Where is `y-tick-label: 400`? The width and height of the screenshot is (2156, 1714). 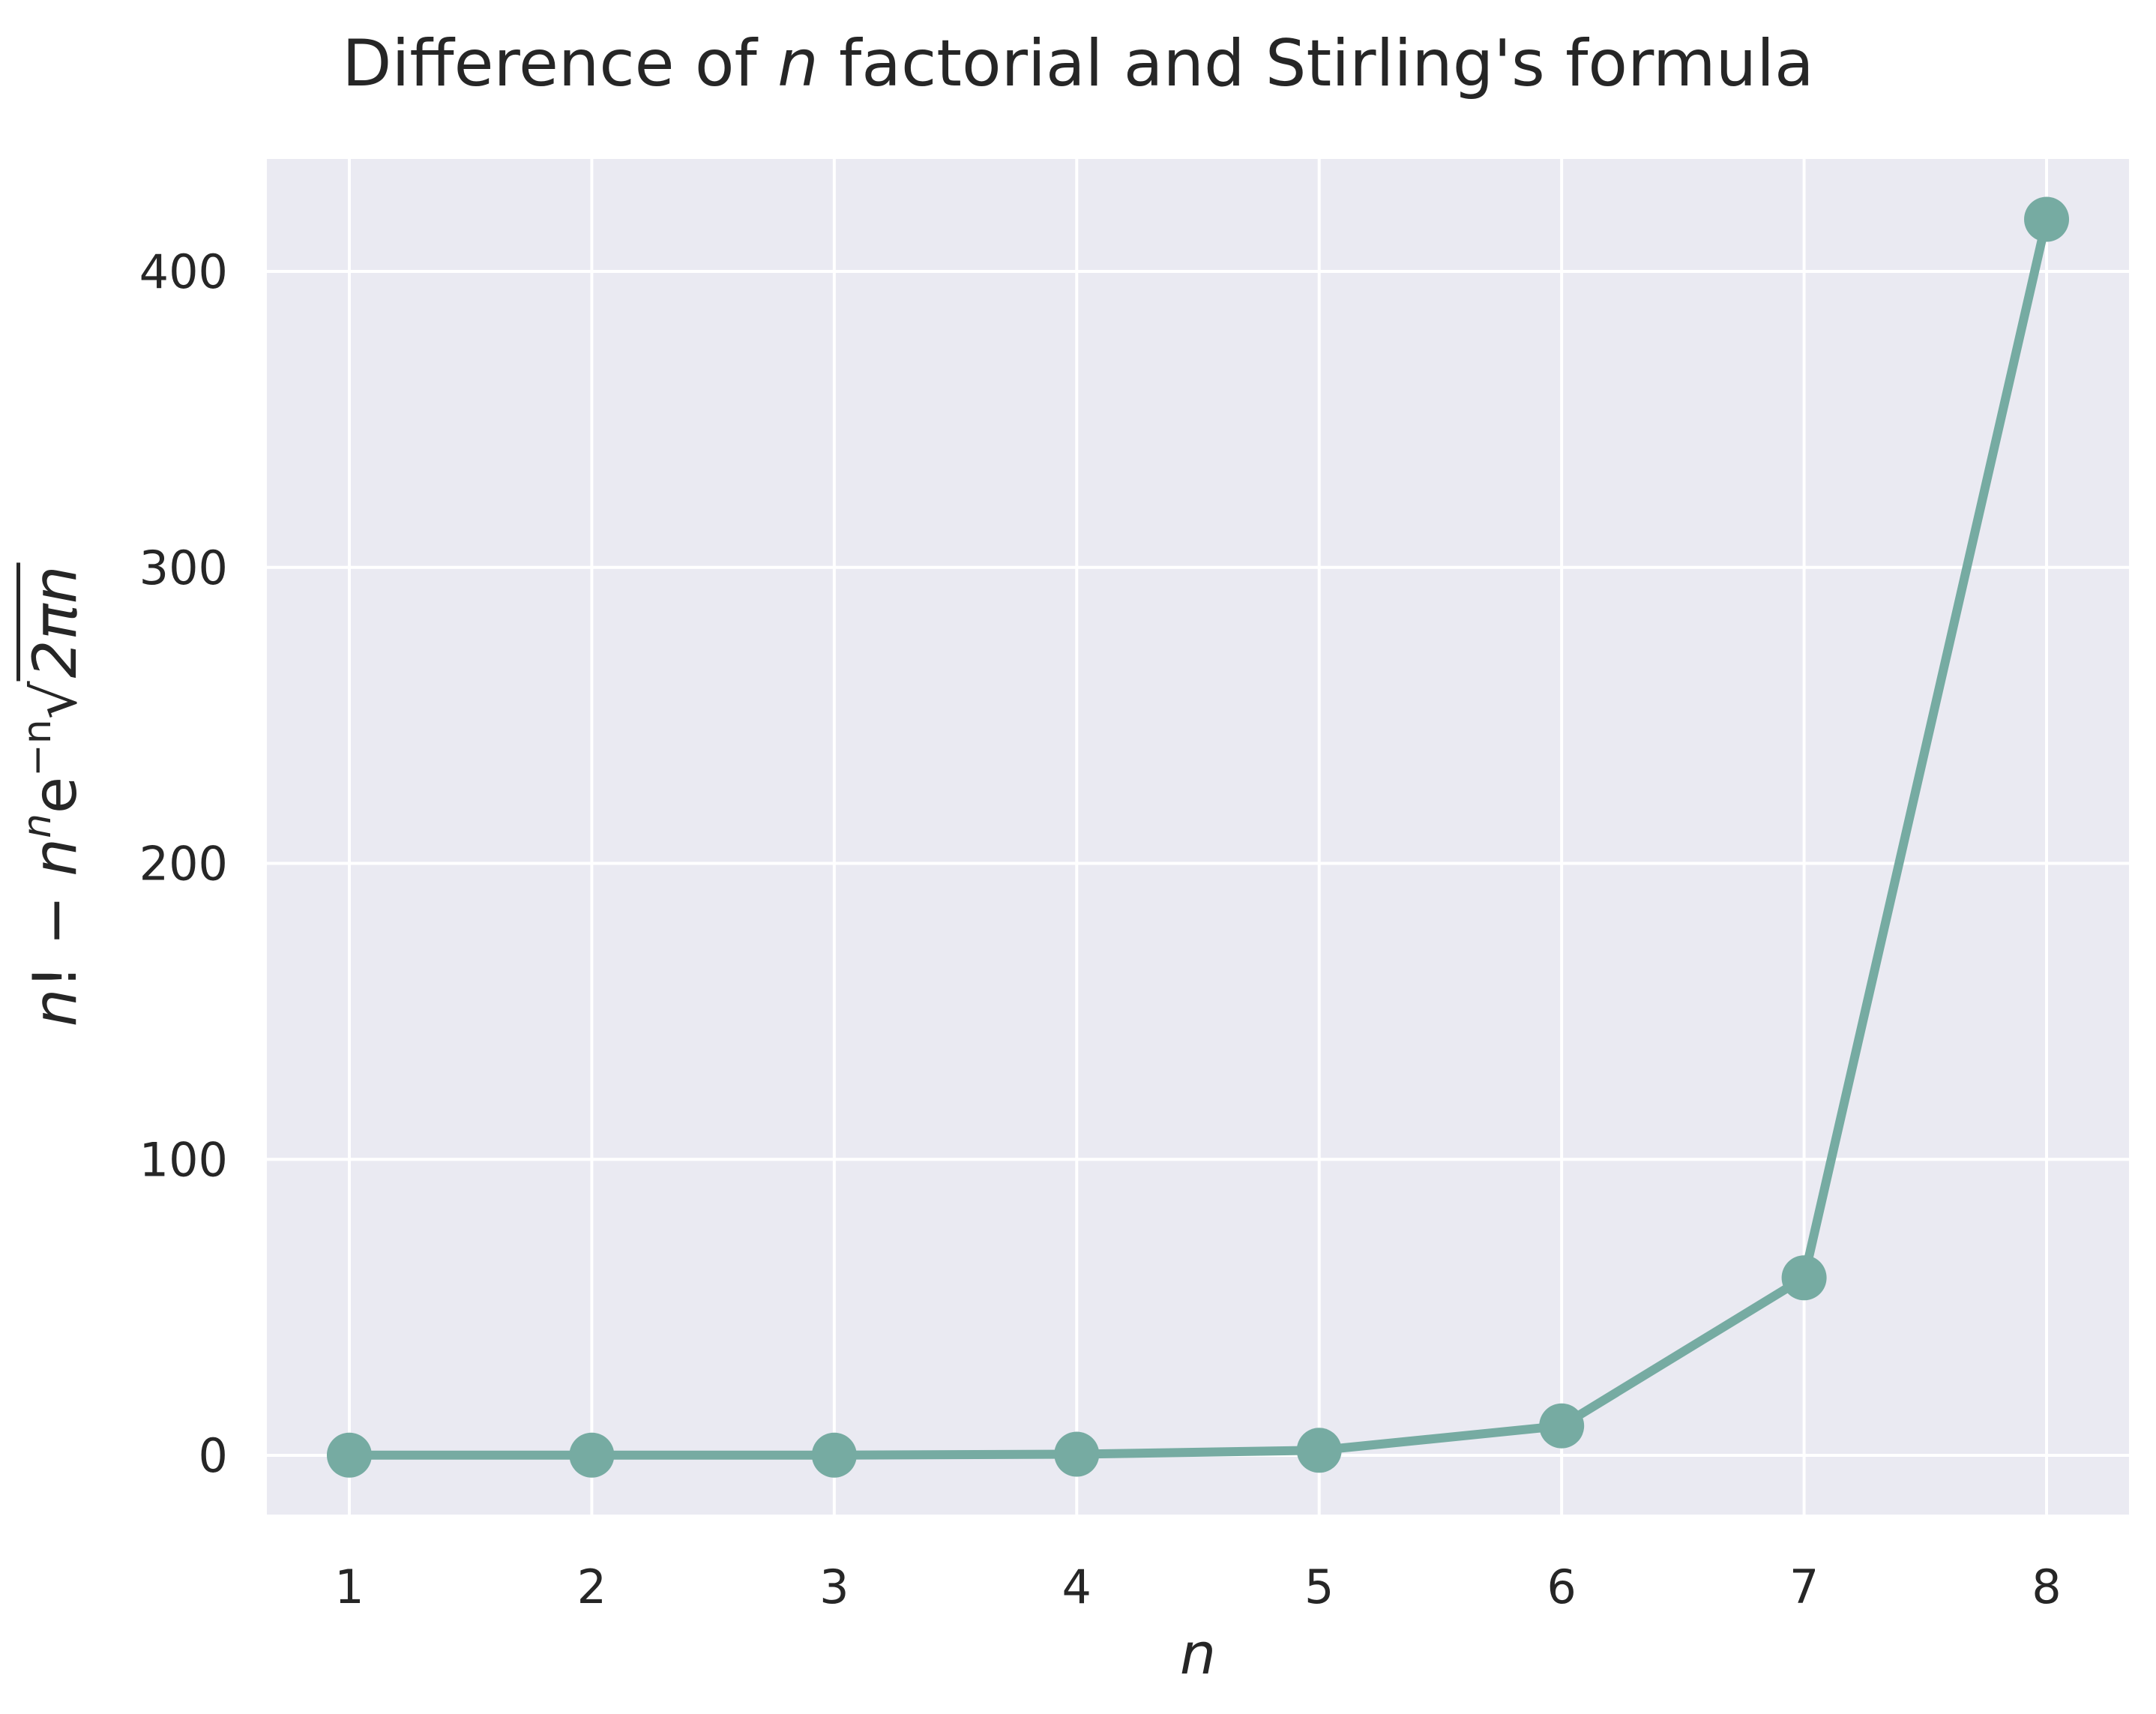 y-tick-label: 400 is located at coordinates (183, 271).